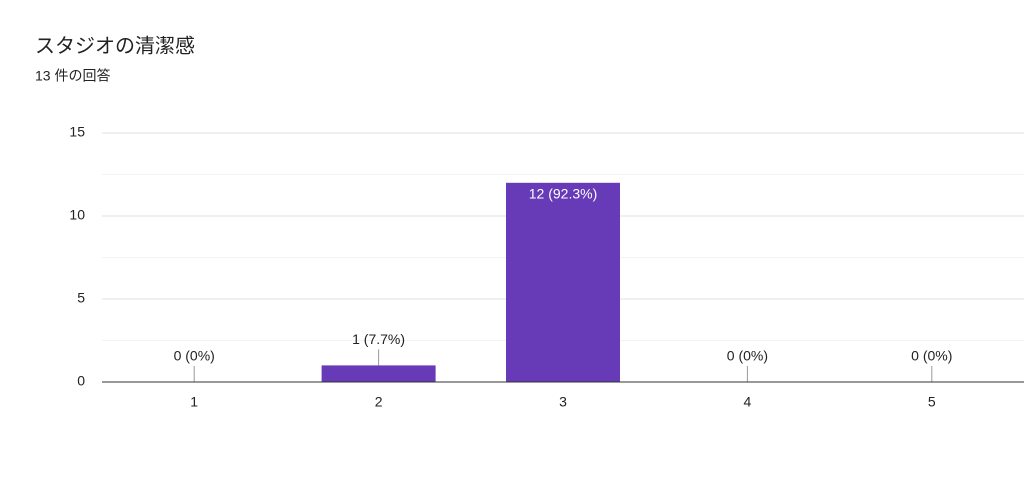  I want to click on data-label: 1 (7.7%), so click(378, 339).